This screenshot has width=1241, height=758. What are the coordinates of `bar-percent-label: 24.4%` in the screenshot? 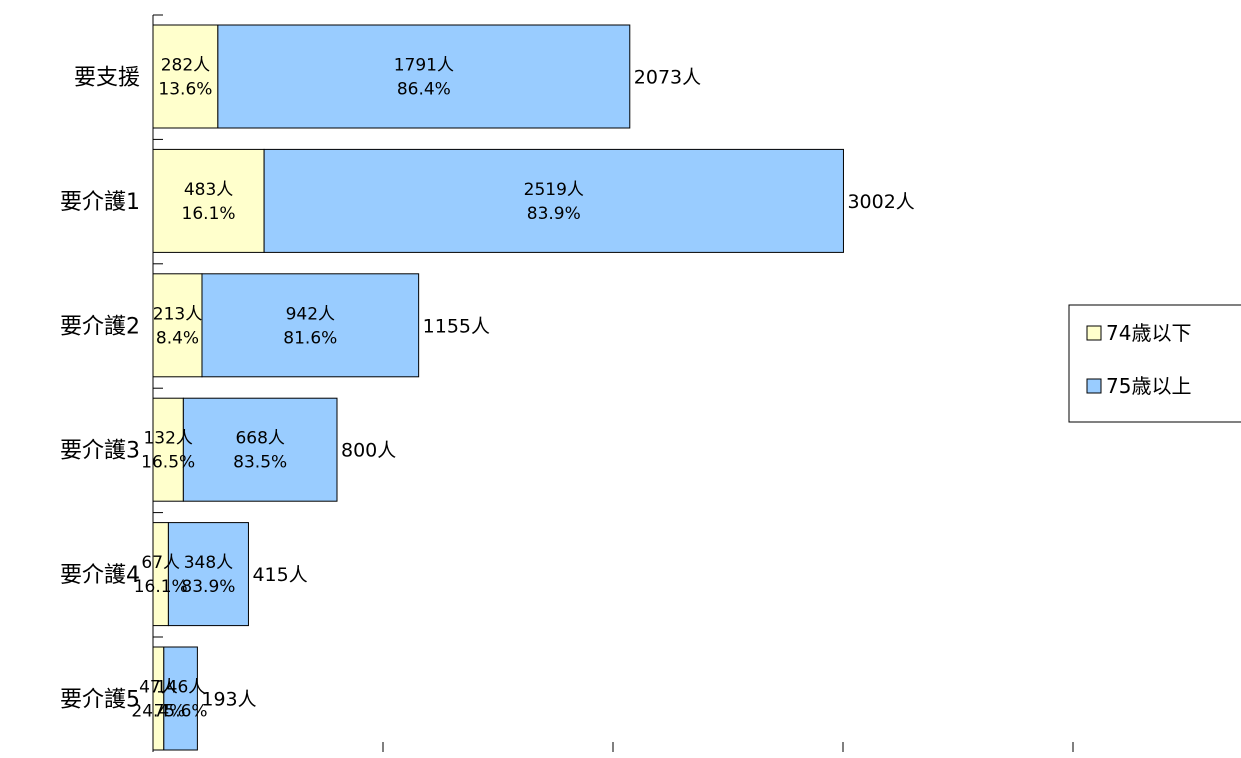 It's located at (158, 712).